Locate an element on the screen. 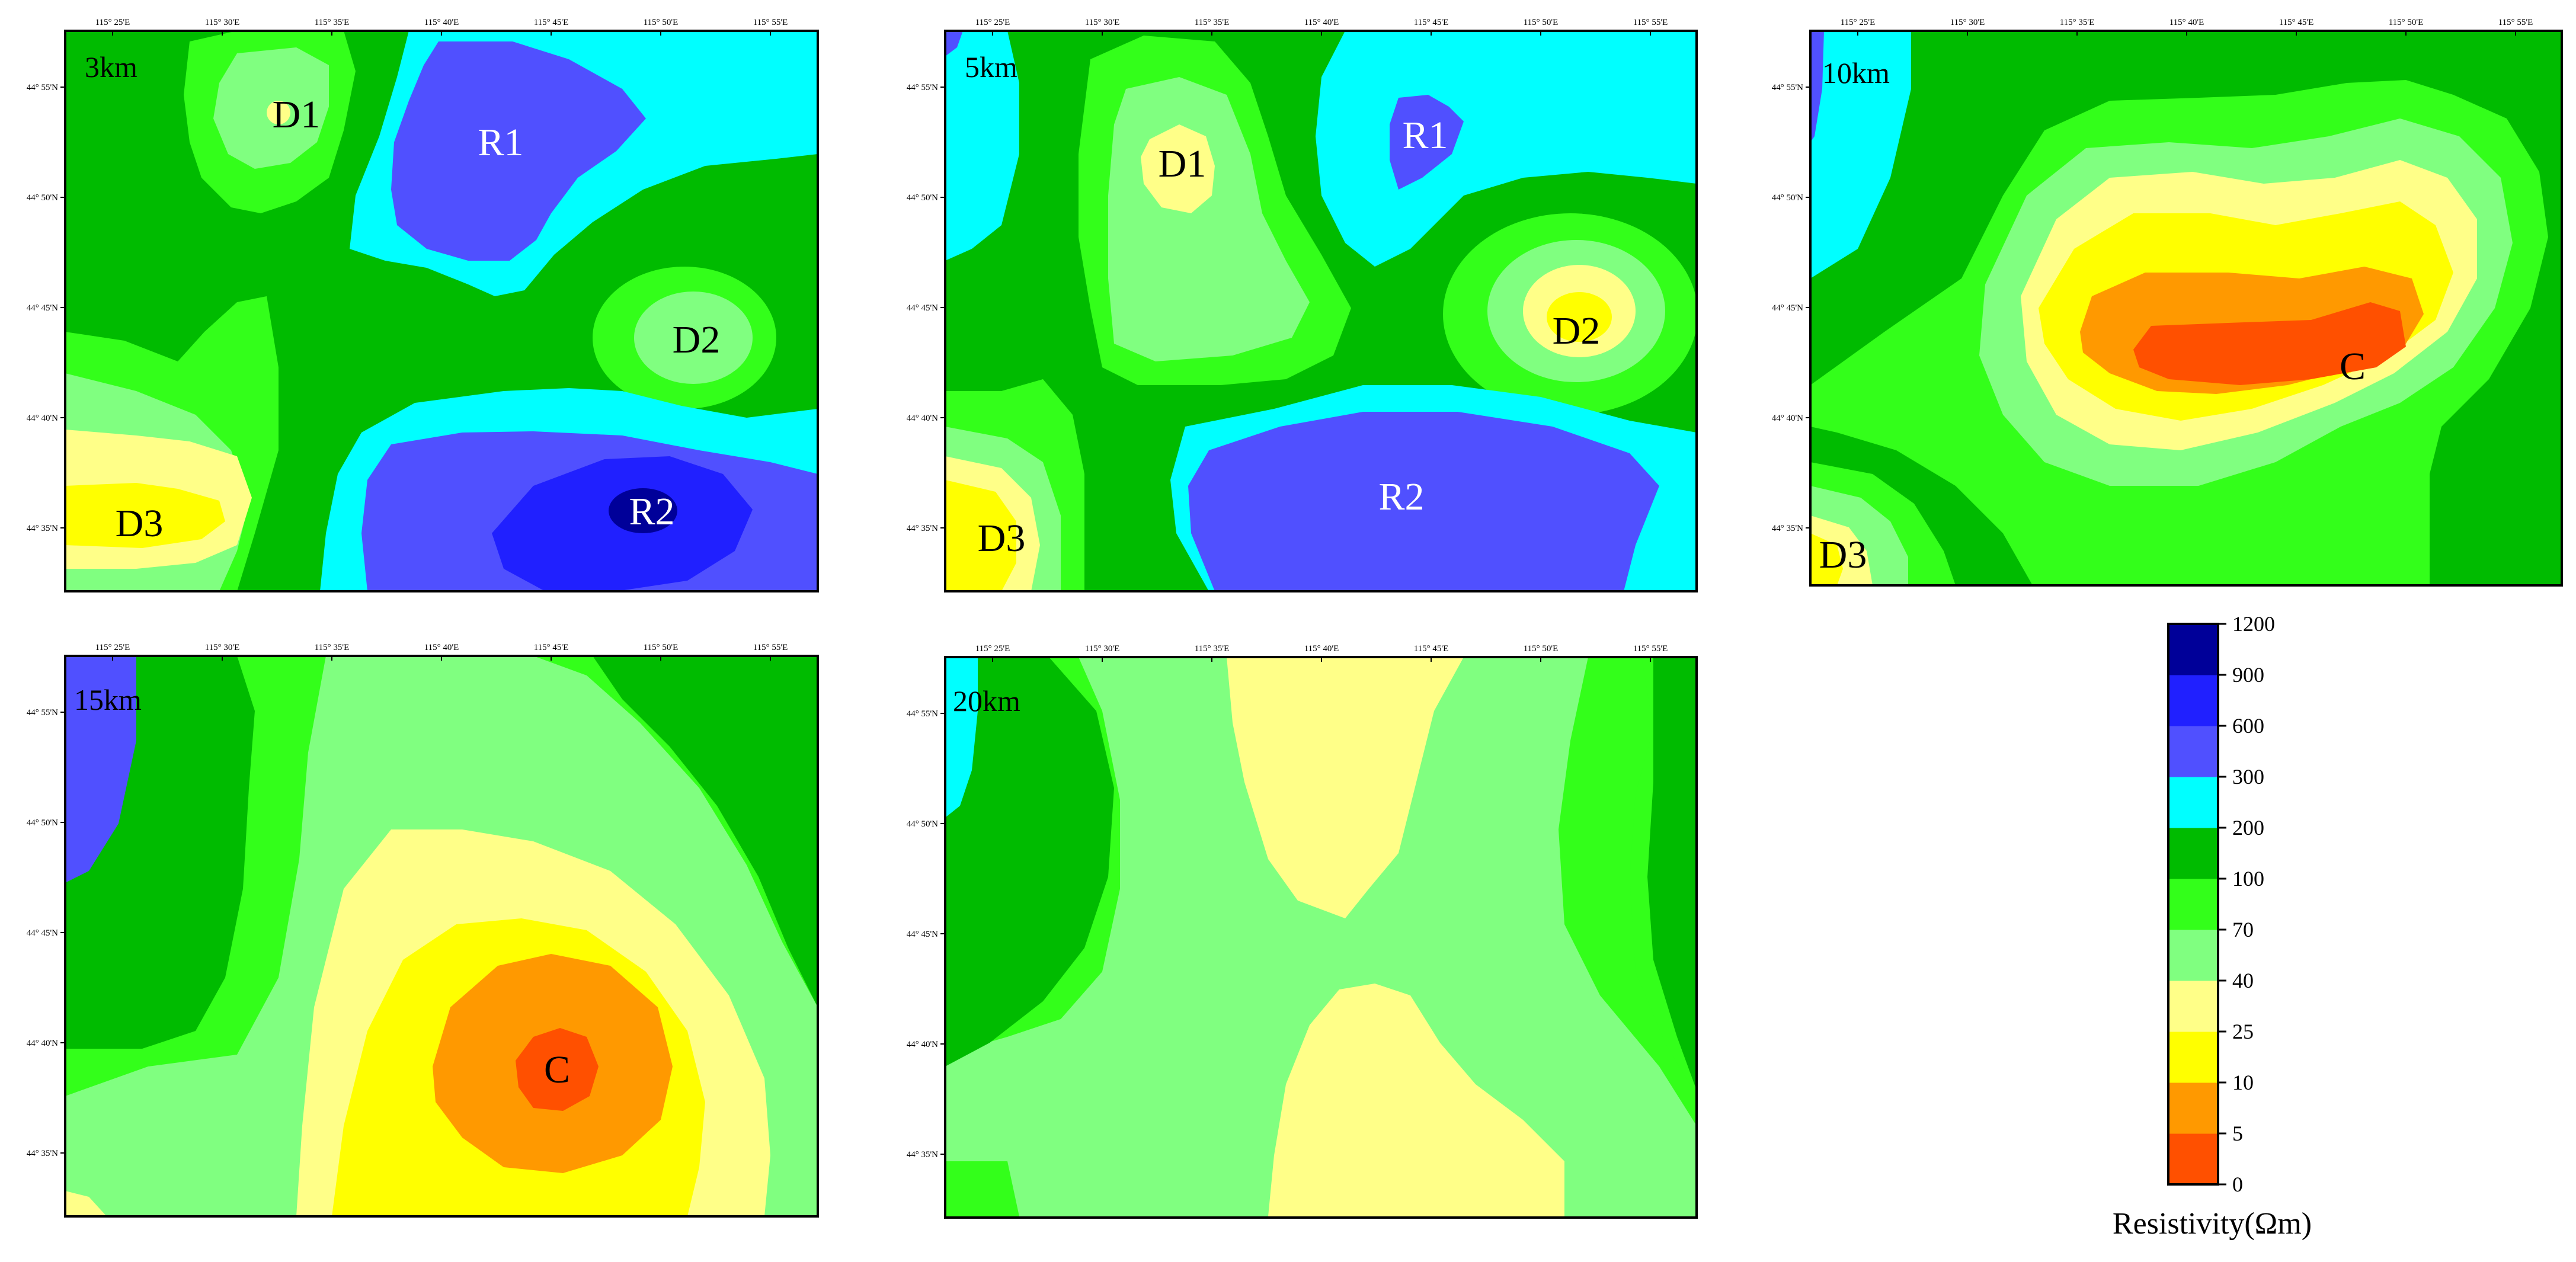 This screenshot has height=1262, width=2576. depth-label-3km: 3km is located at coordinates (111, 67).